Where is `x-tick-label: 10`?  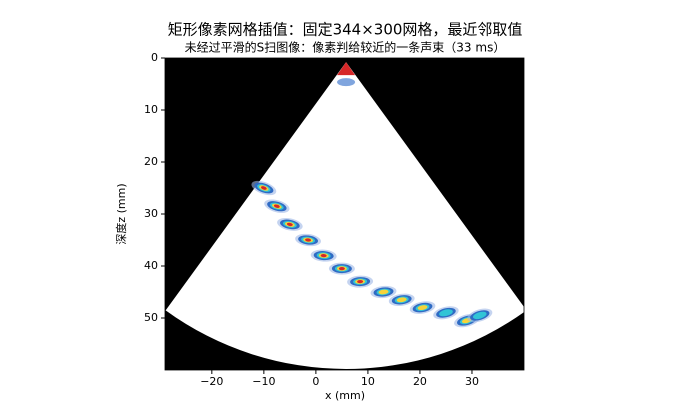 x-tick-label: 10 is located at coordinates (368, 381).